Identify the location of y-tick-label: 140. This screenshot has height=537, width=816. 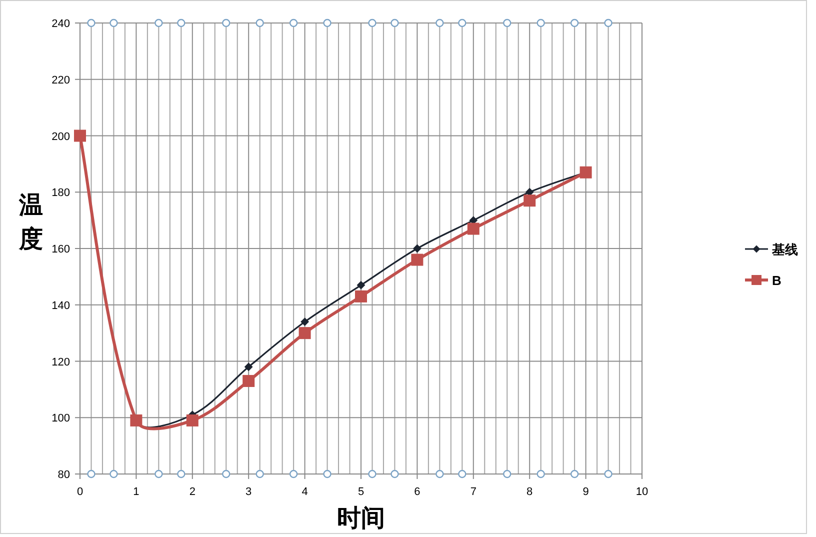
(61, 306).